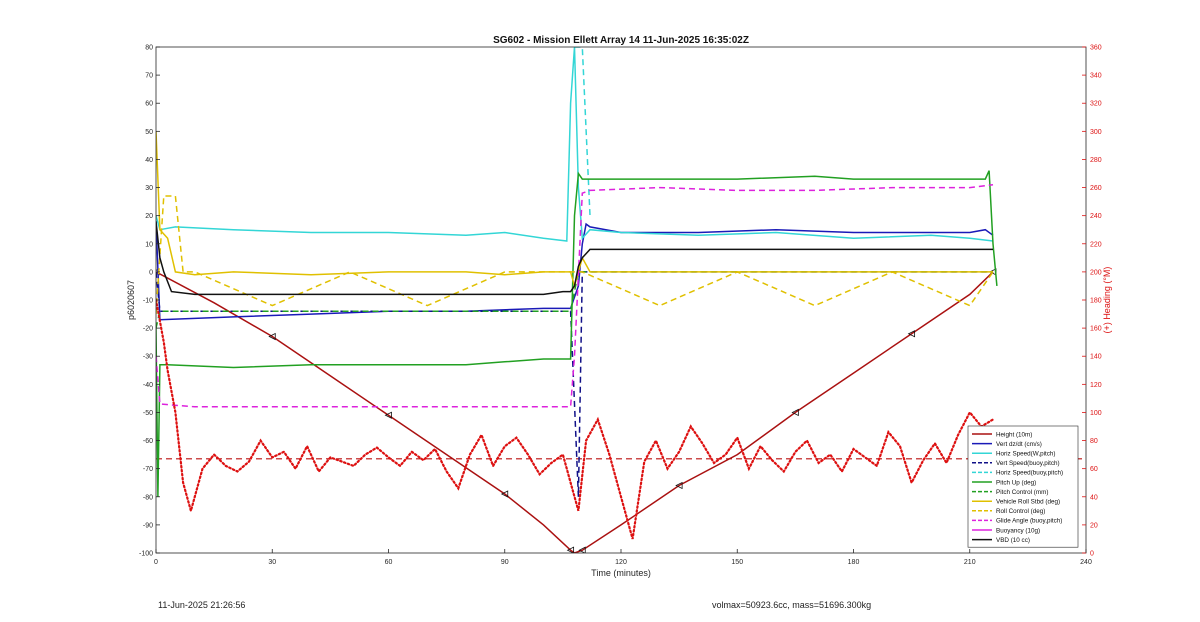  I want to click on y-right-tick-label: 360, so click(1096, 48).